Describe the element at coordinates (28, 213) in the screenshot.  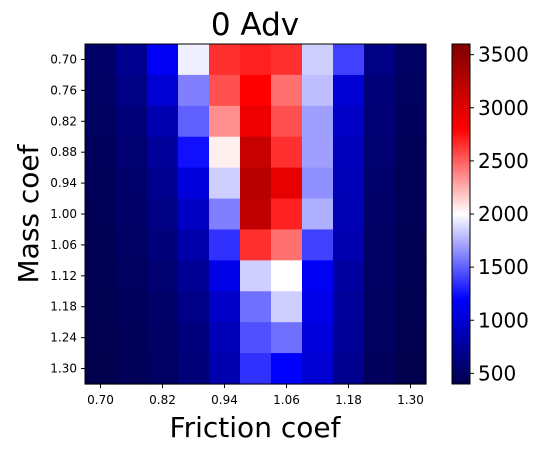
I see `y-axis-label: Mass coef` at that location.